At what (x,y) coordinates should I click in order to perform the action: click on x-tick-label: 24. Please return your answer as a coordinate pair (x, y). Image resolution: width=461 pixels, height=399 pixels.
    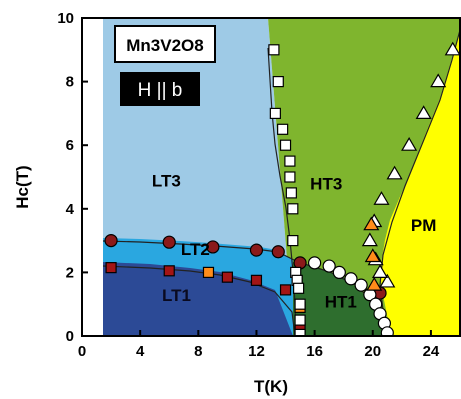
    Looking at the image, I should click on (431, 351).